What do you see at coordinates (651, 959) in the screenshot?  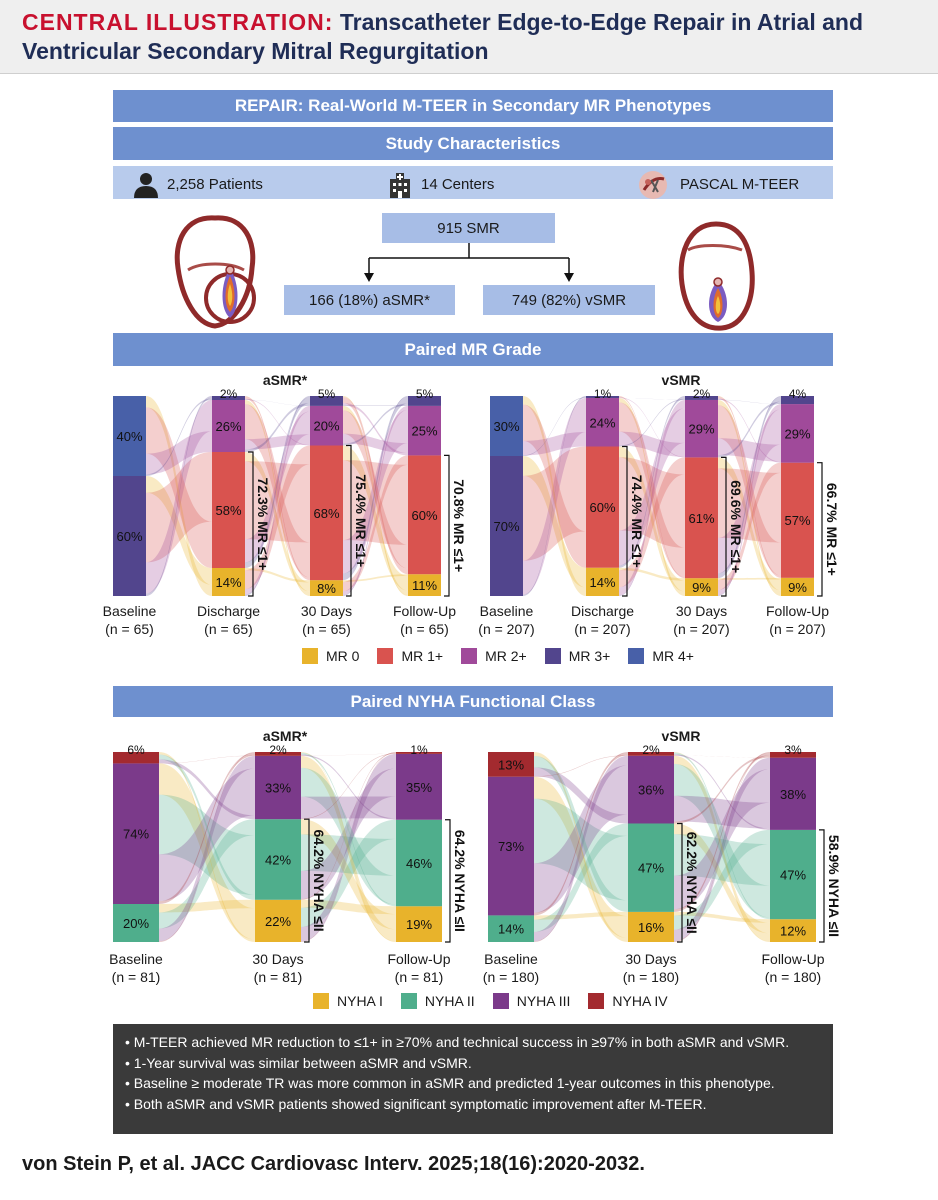 I see `column-time-label: 30 Days` at bounding box center [651, 959].